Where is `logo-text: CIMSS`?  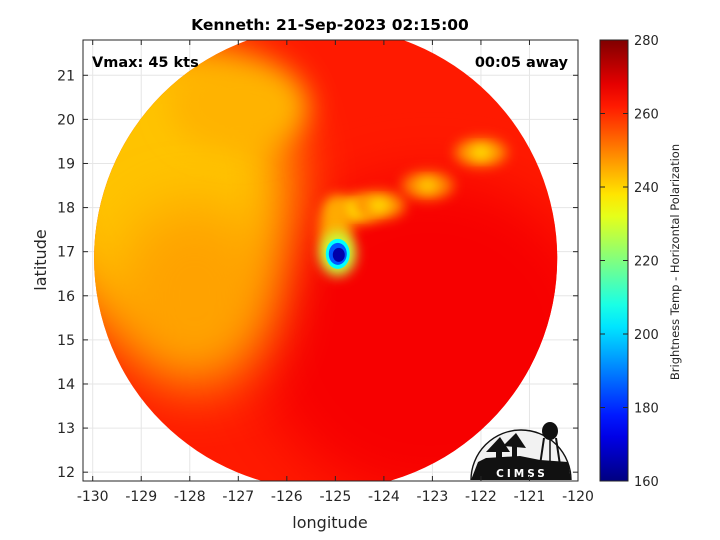
logo-text: CIMSS is located at coordinates (522, 474).